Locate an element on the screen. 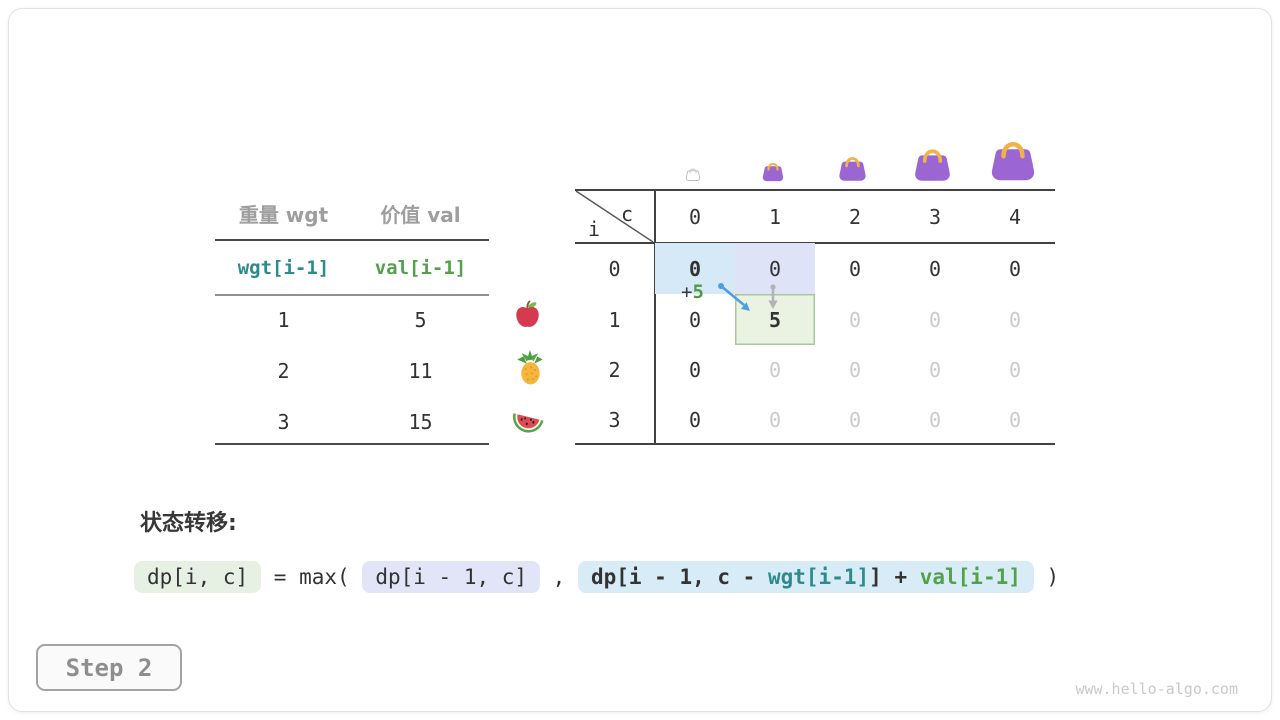 The image size is (1280, 720). formula-option-take: dp[i - 1, c - wgt[i-1]] + val[i-1] is located at coordinates (805, 577).